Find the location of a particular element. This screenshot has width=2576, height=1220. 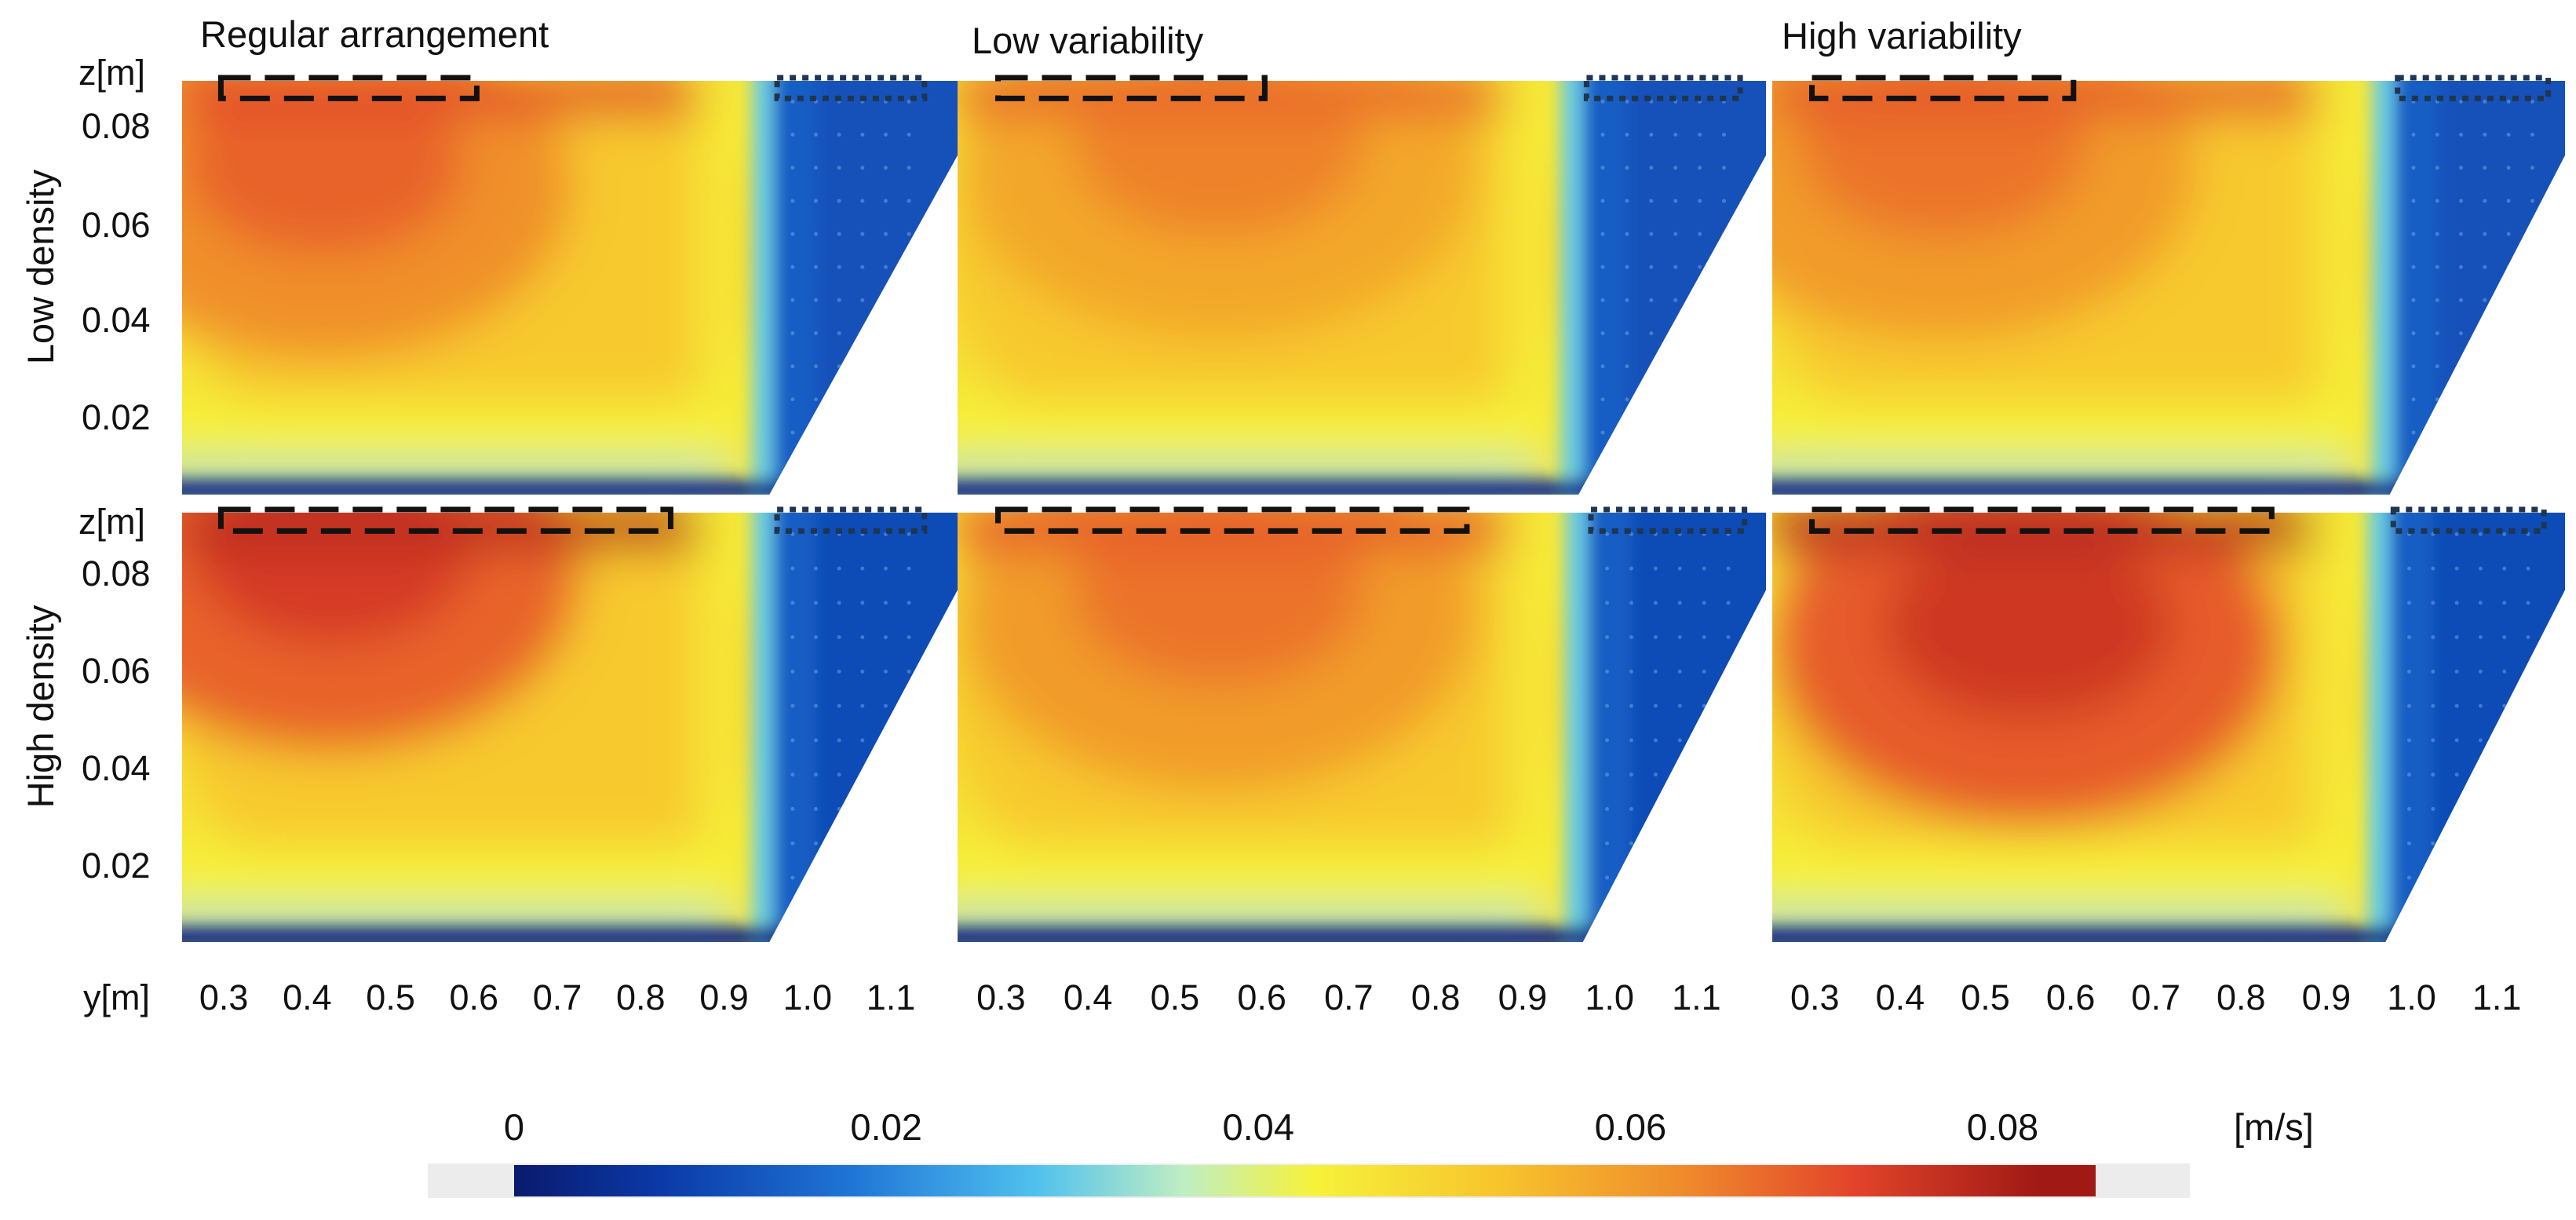

colorbar-unit: [m/s] is located at coordinates (2274, 1127).